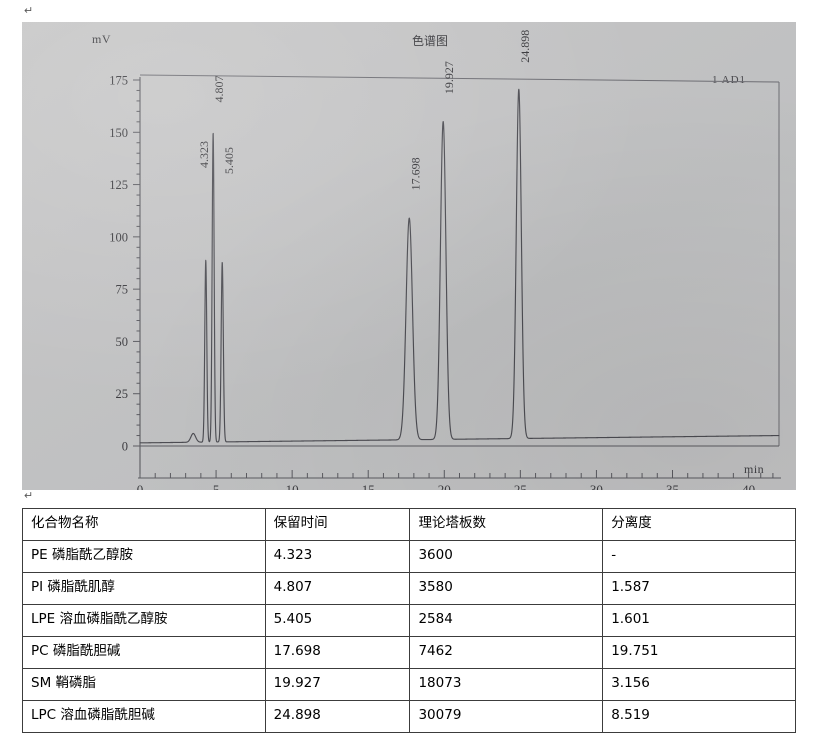  What do you see at coordinates (430, 41) in the screenshot?
I see `chart-title: 色谱图` at bounding box center [430, 41].